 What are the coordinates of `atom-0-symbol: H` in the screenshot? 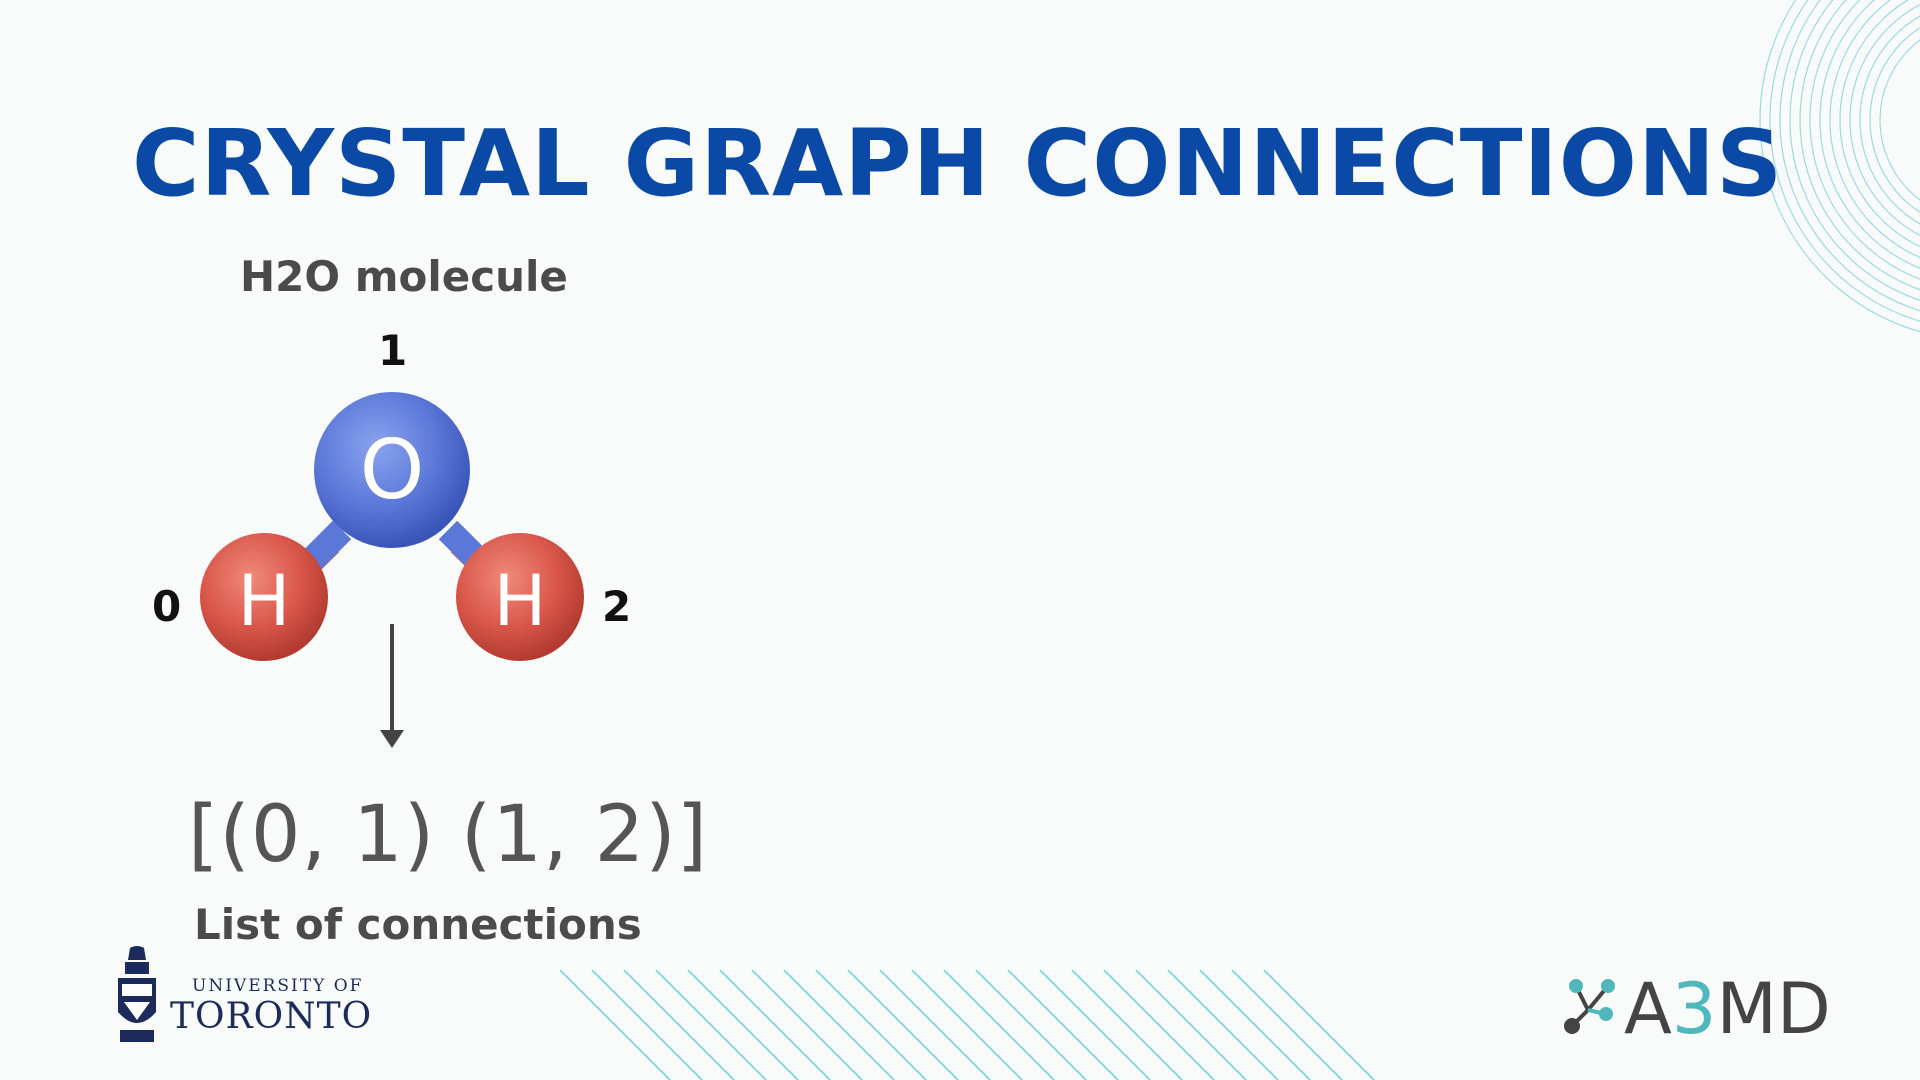 It's located at (264, 601).